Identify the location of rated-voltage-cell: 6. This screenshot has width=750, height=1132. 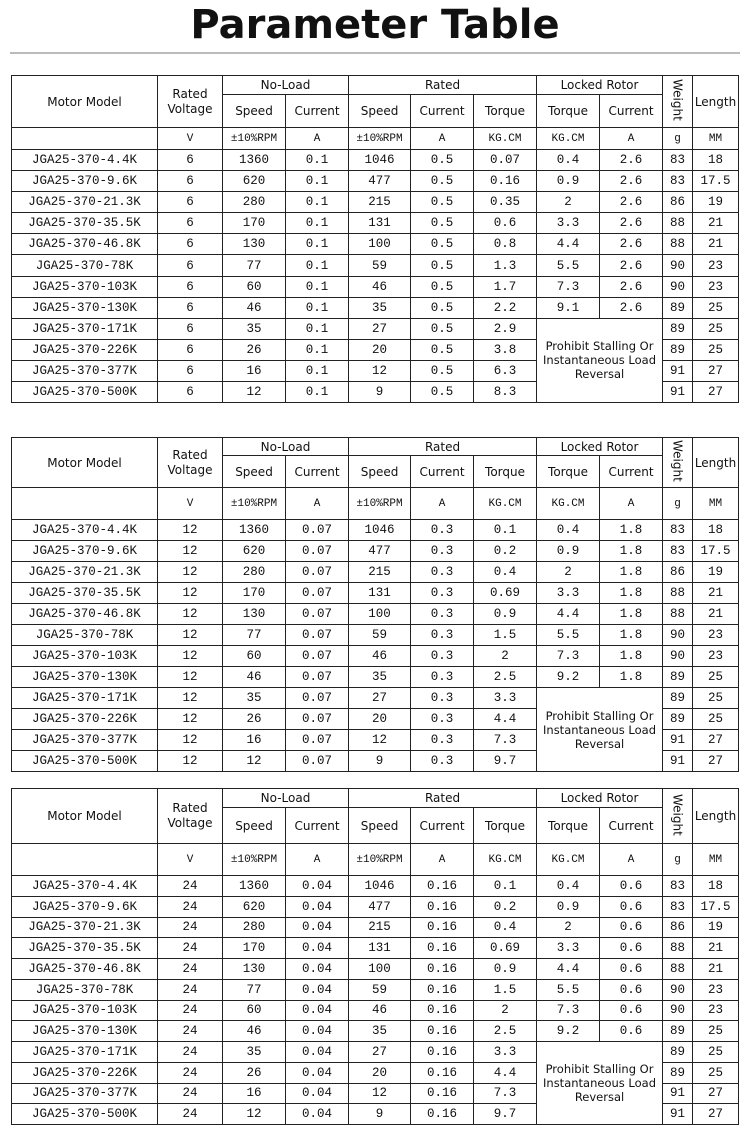
(190, 328).